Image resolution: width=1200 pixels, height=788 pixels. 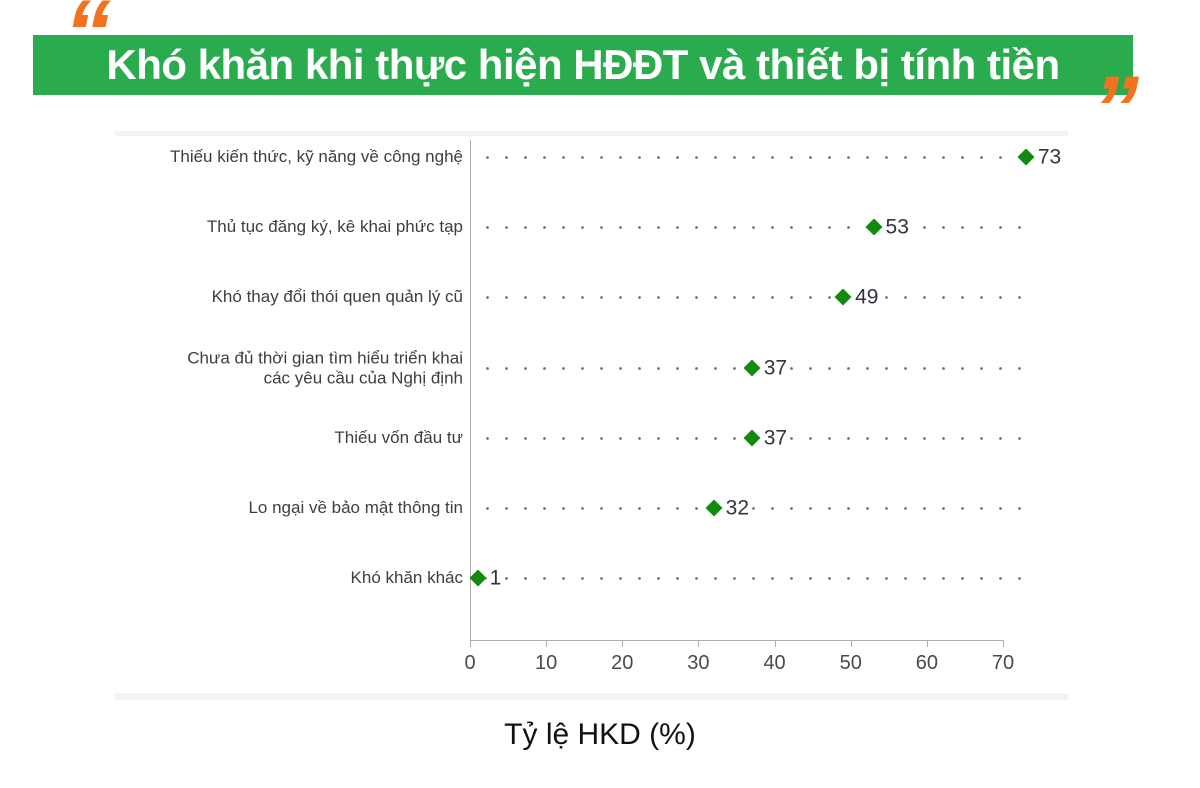 What do you see at coordinates (334, 227) in the screenshot?
I see `category-label: Thủ tục đăng ký, kê khai phức tạp` at bounding box center [334, 227].